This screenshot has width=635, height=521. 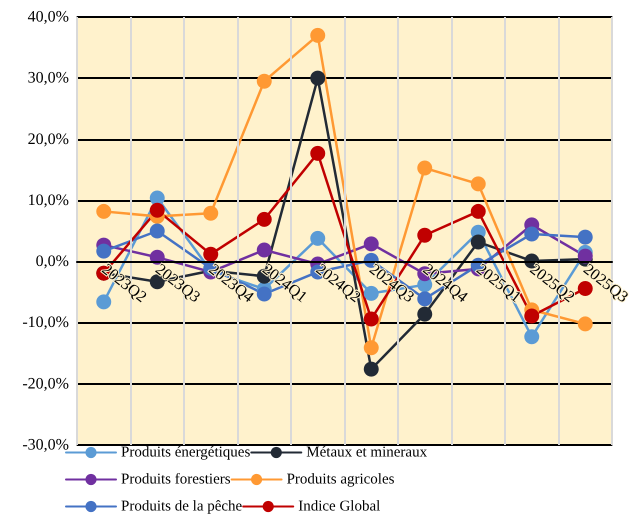 What do you see at coordinates (182, 506) in the screenshot?
I see `legend-label: Produits de la pêche` at bounding box center [182, 506].